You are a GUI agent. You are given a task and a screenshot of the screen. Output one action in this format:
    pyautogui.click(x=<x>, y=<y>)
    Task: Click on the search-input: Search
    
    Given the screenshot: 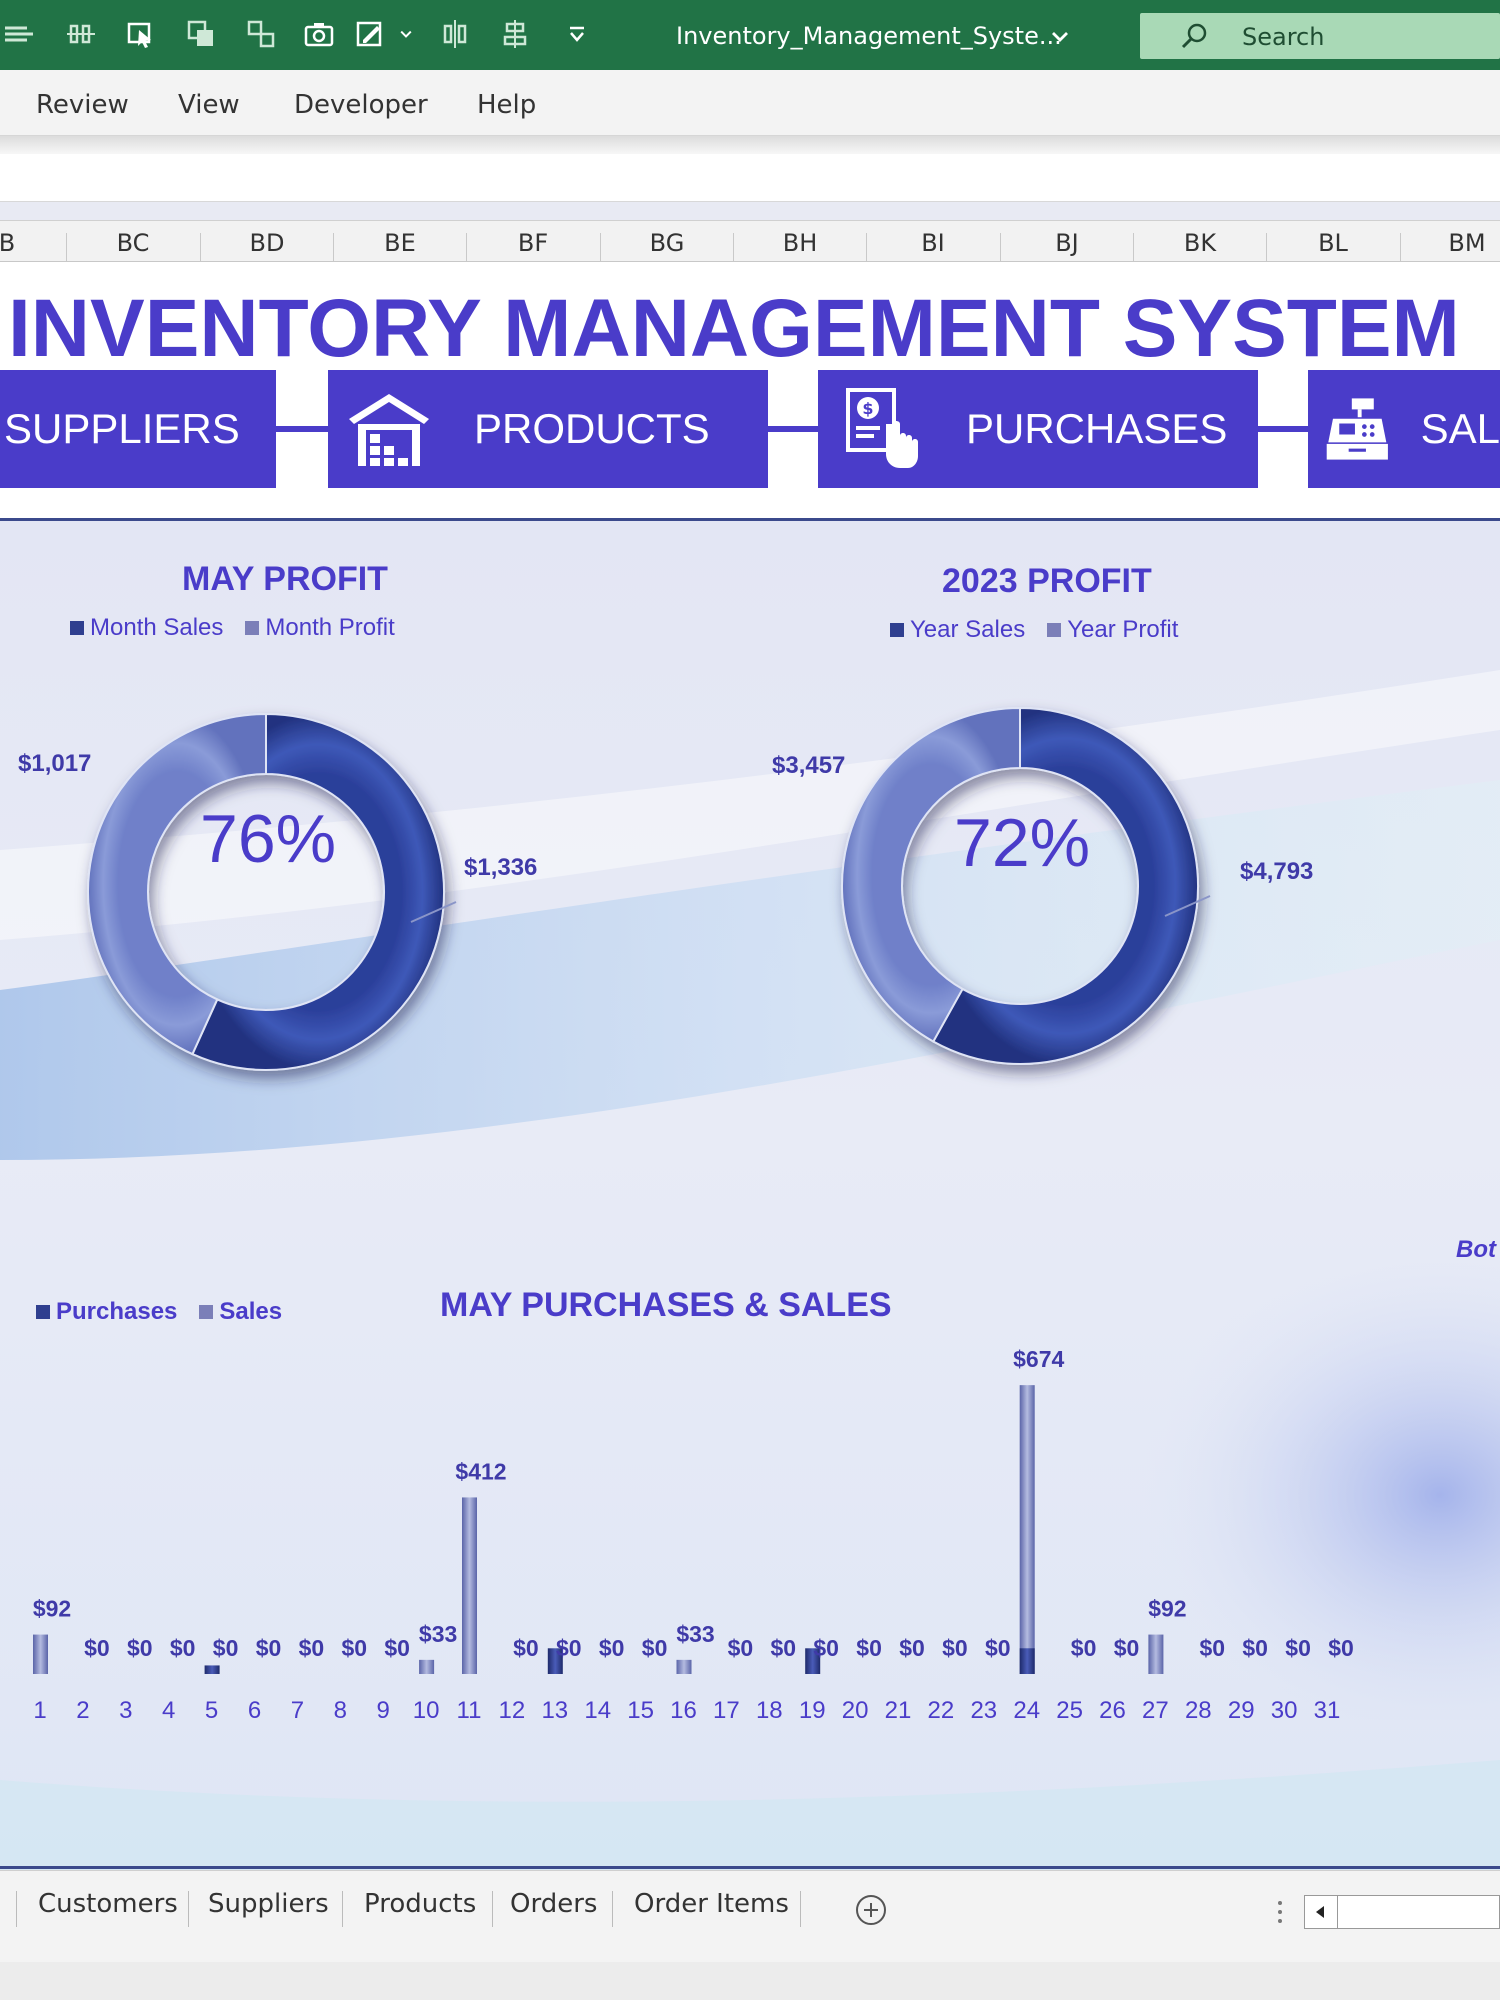 What is the action you would take?
    pyautogui.click(x=1320, y=36)
    